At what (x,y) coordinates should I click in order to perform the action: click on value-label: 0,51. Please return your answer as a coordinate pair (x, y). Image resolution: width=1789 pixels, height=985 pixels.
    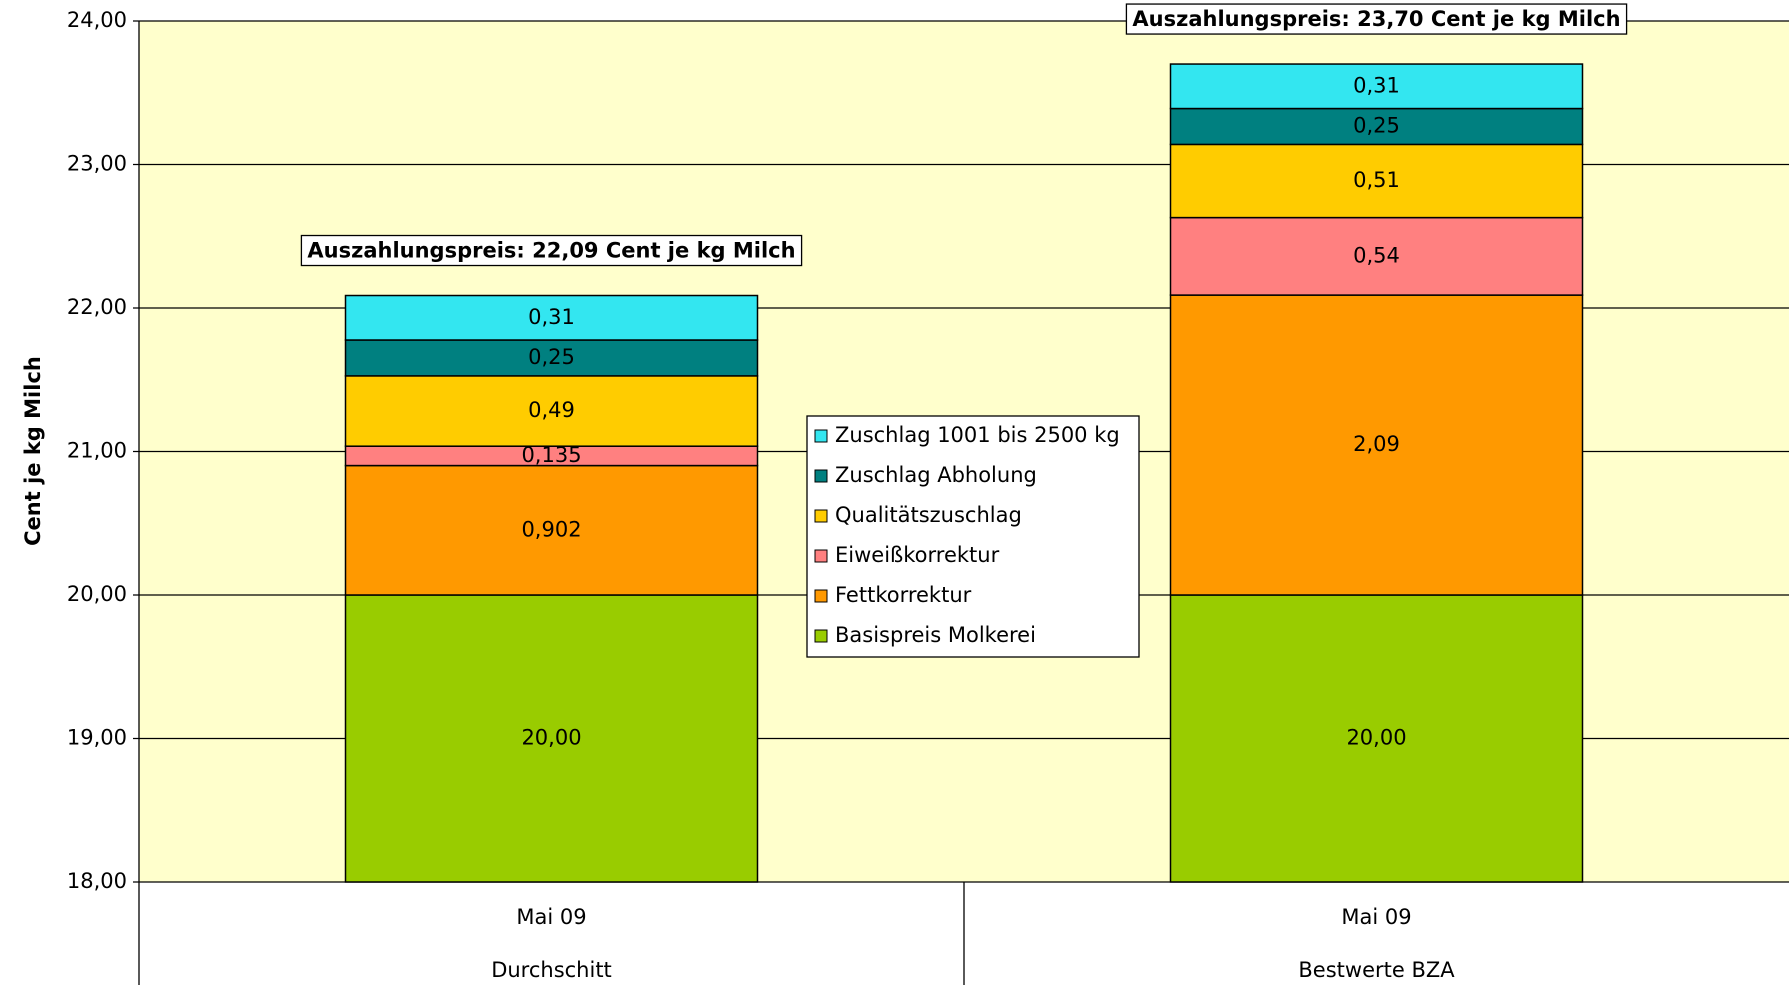
    Looking at the image, I should click on (1376, 180).